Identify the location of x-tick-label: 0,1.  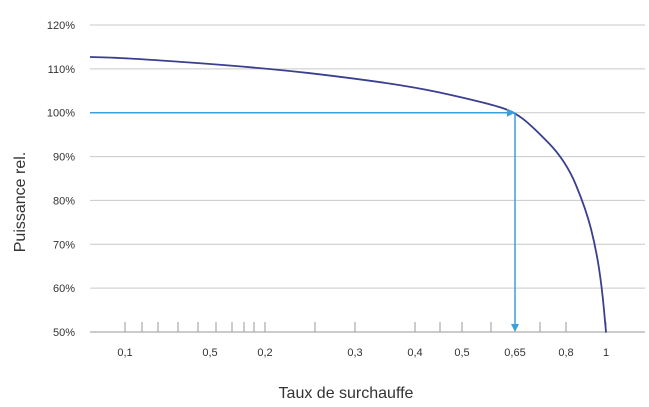
(124, 353).